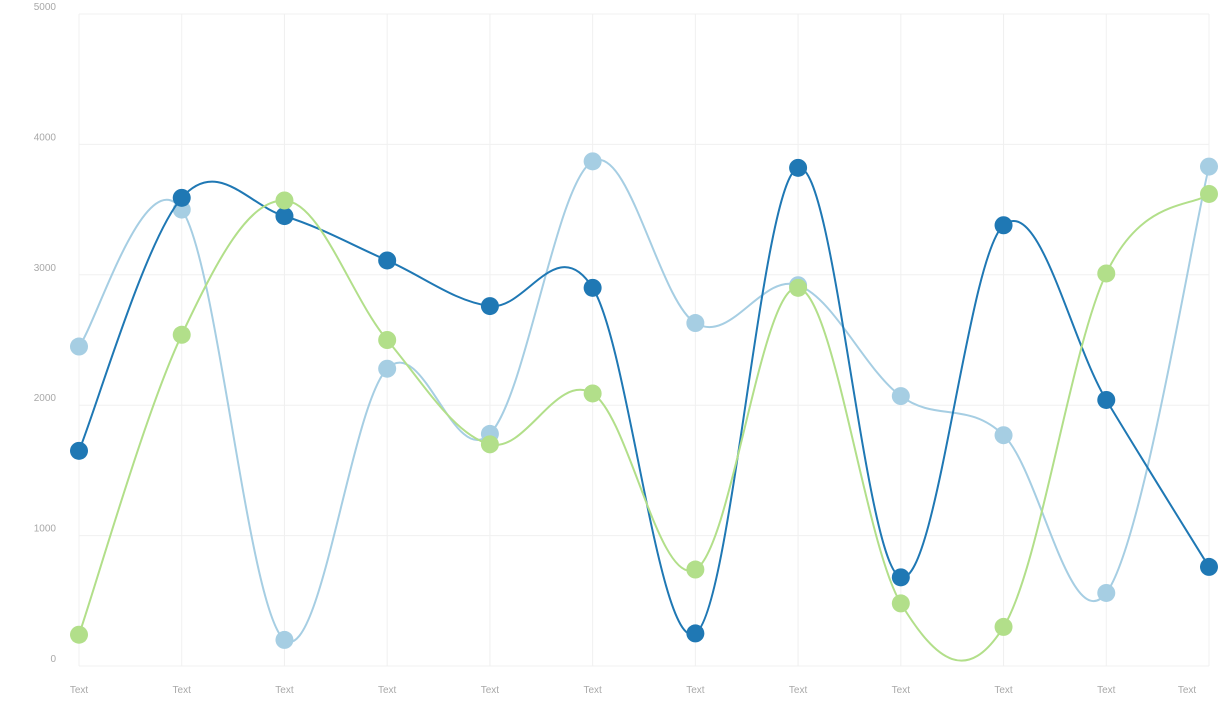 This screenshot has height=712, width=1219. What do you see at coordinates (45, 268) in the screenshot?
I see `y-tick-label: 3000` at bounding box center [45, 268].